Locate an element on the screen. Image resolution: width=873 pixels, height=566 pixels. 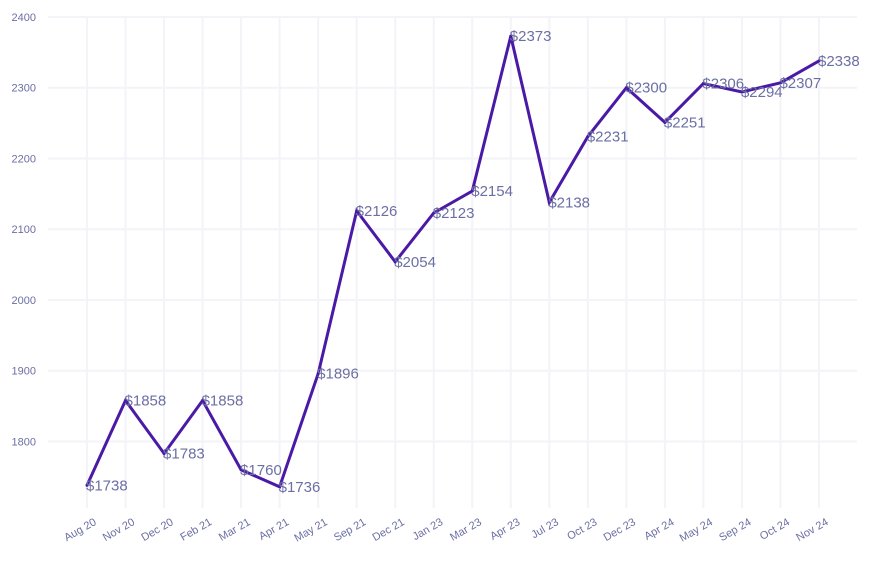
data-label: $2373 is located at coordinates (531, 36).